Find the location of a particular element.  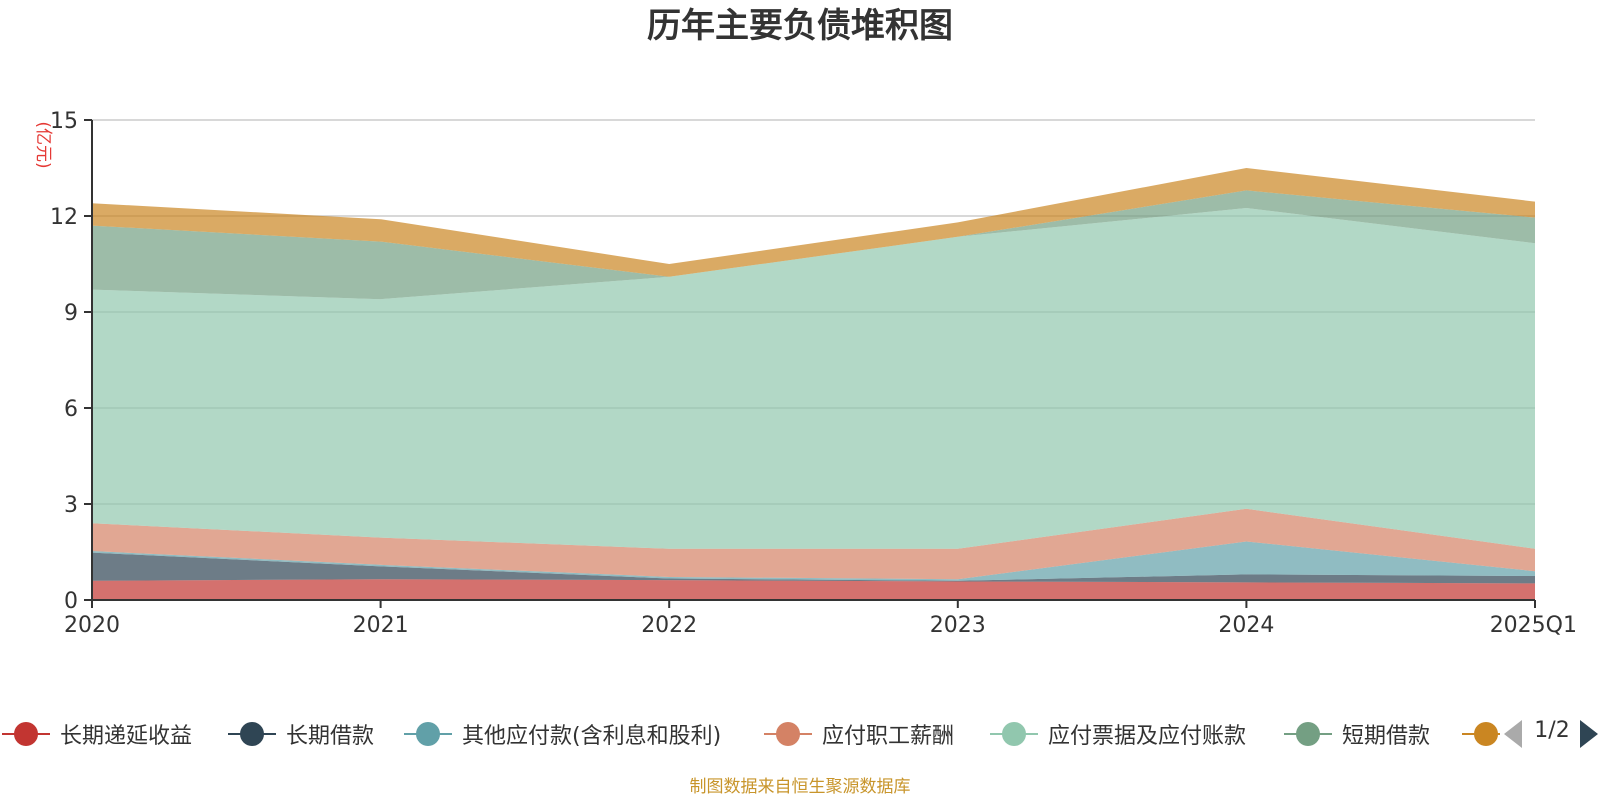

y-tick-label: 0 is located at coordinates (71, 601).